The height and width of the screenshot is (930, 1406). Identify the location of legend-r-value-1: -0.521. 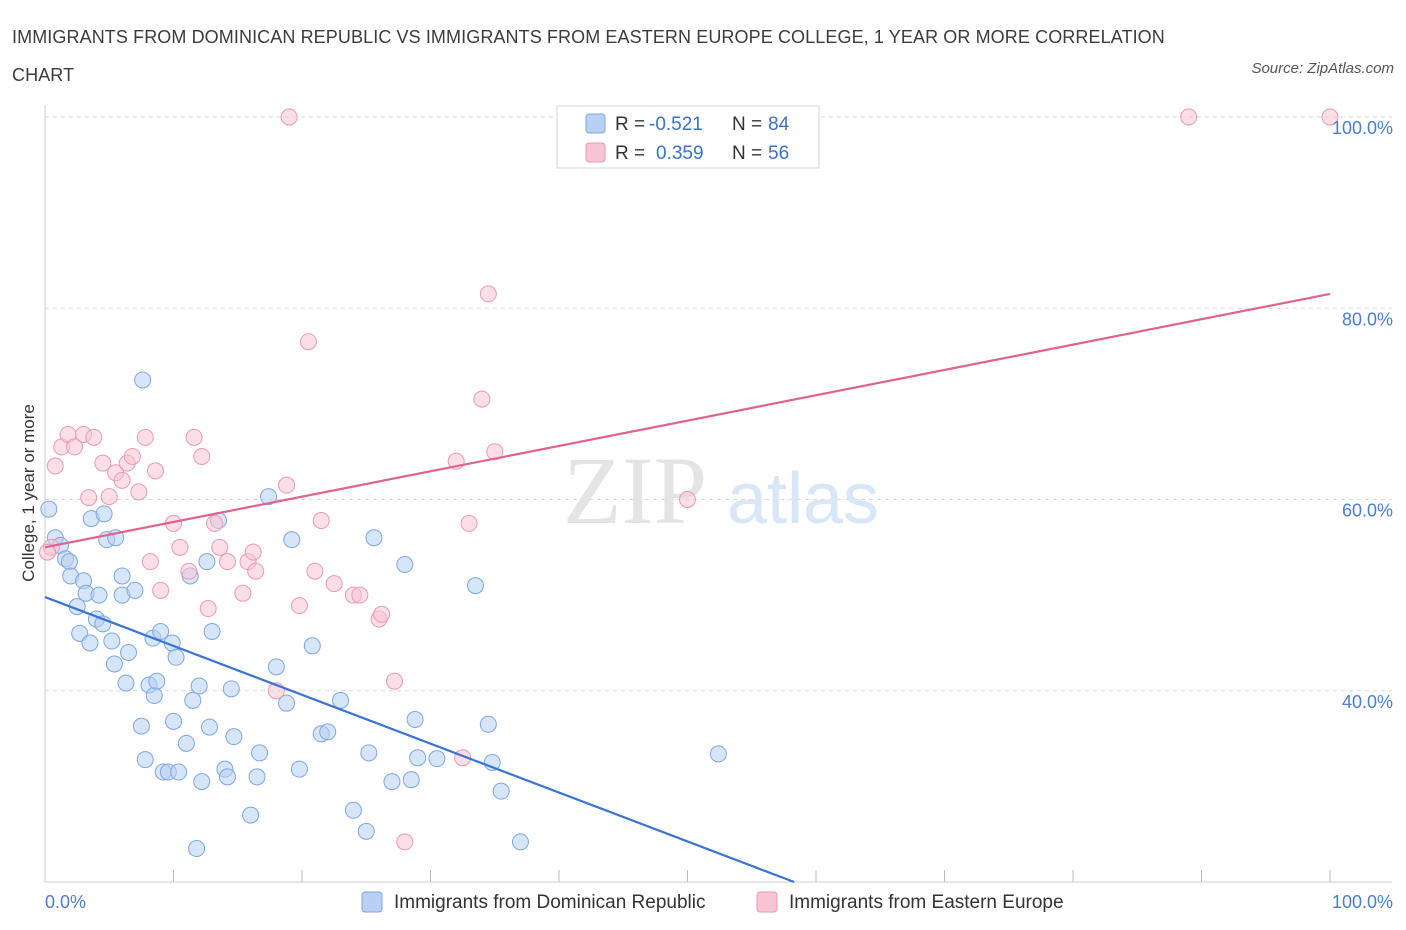
(676, 124).